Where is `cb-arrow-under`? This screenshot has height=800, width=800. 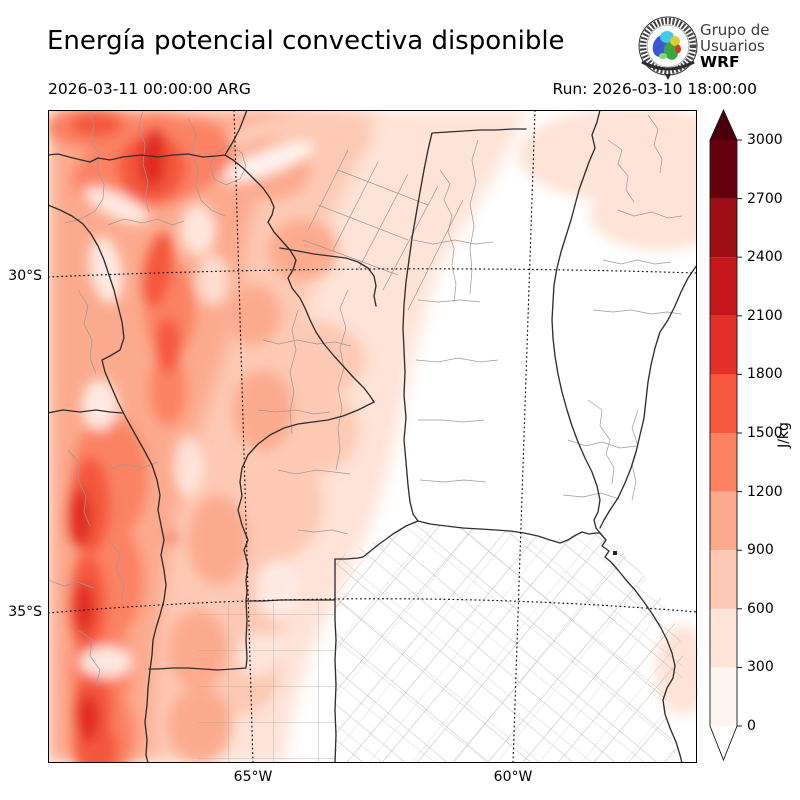
cb-arrow-under is located at coordinates (723, 743).